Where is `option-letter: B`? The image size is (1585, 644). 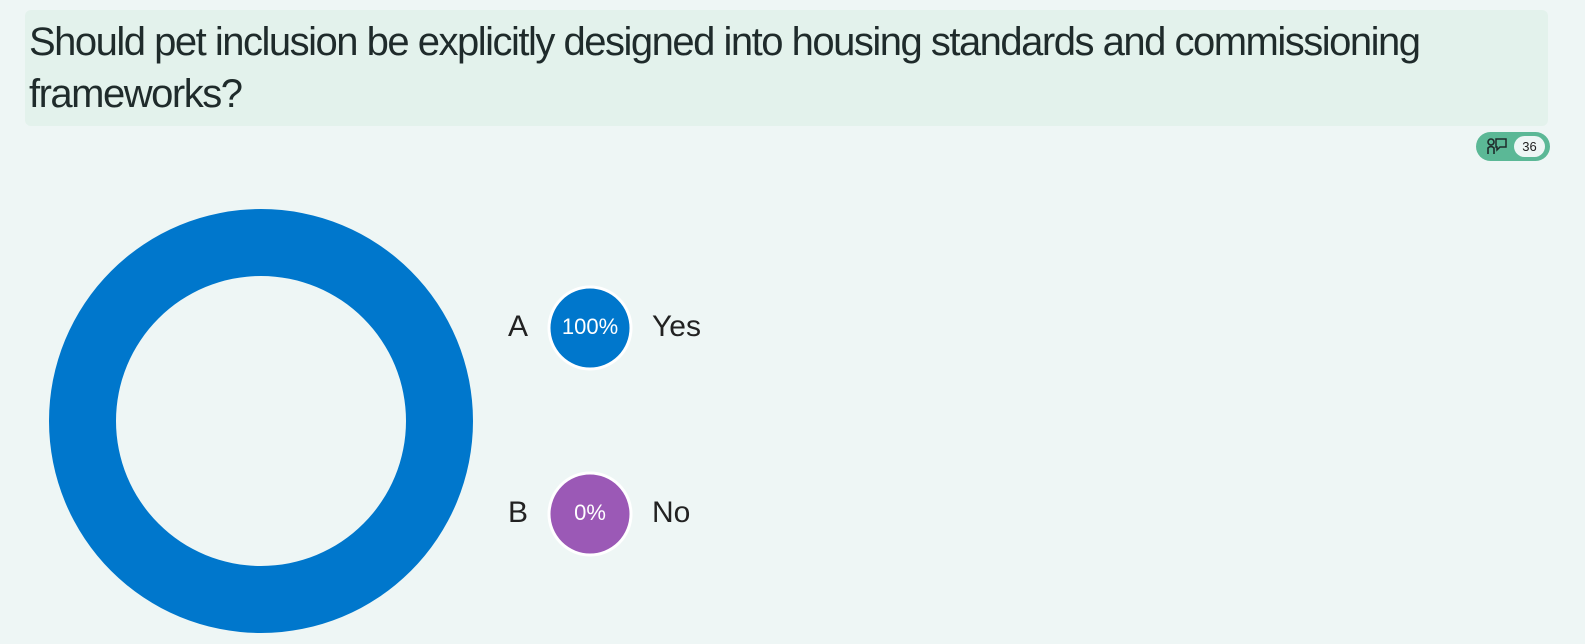
option-letter: B is located at coordinates (518, 512).